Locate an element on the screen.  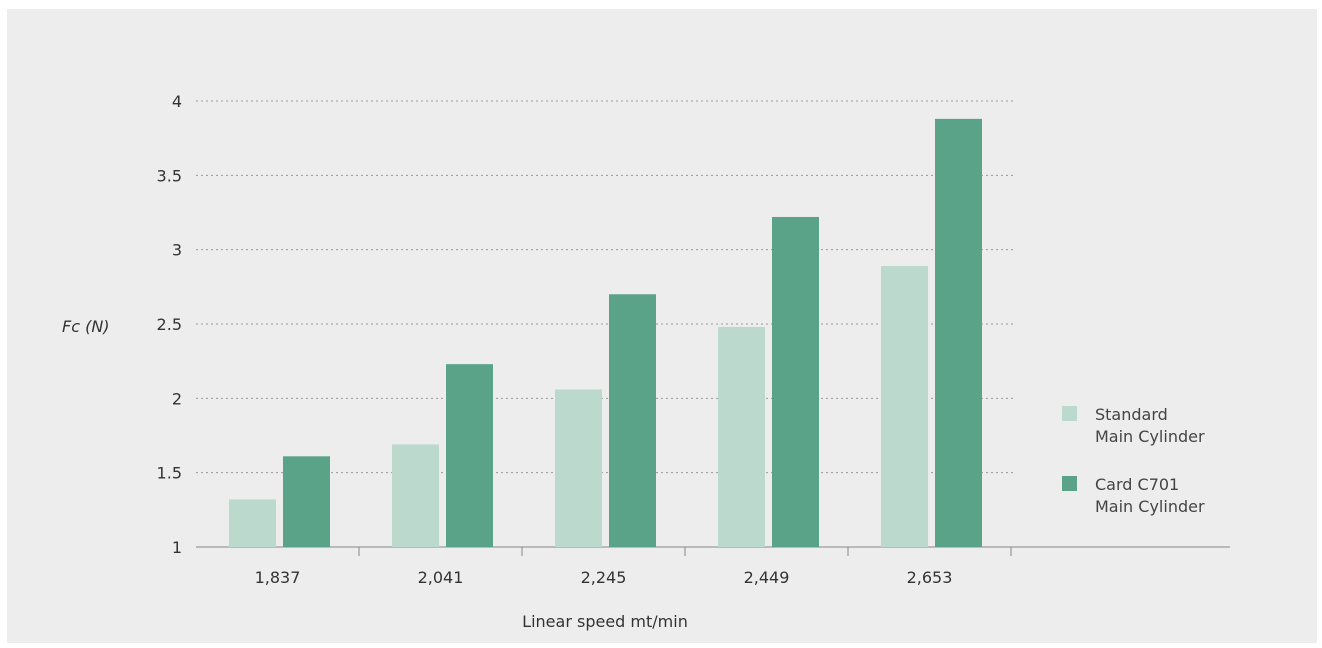
y-axis-title: Fc (N) is located at coordinates (86, 326).